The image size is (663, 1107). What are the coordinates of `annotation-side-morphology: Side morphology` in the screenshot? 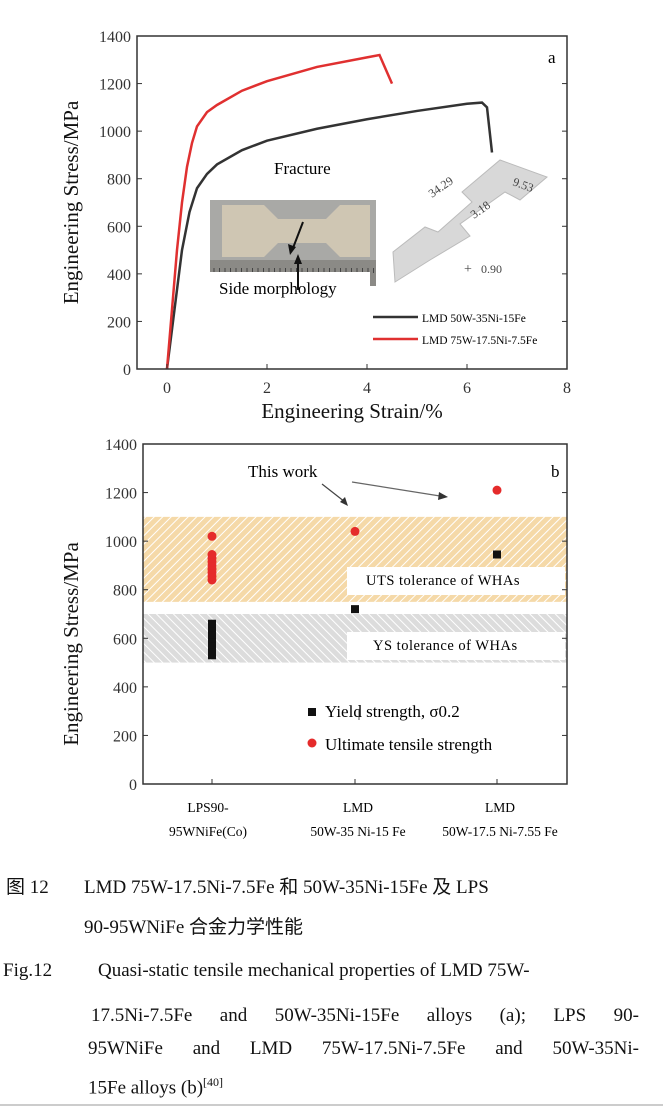 It's located at (278, 288).